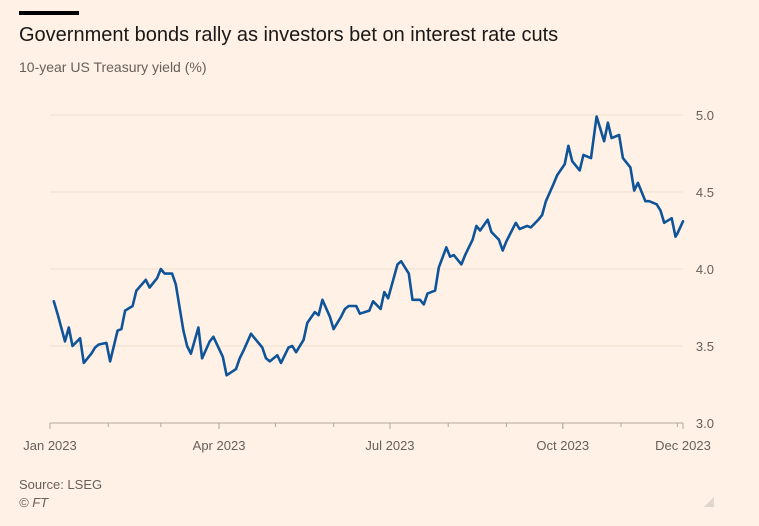  What do you see at coordinates (683, 445) in the screenshot?
I see `x-tick-label: Dec 2023` at bounding box center [683, 445].